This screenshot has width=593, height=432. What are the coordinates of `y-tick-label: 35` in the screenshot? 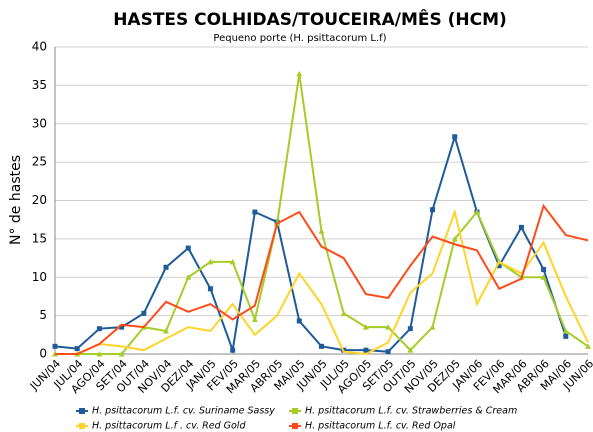 It's located at (39, 85).